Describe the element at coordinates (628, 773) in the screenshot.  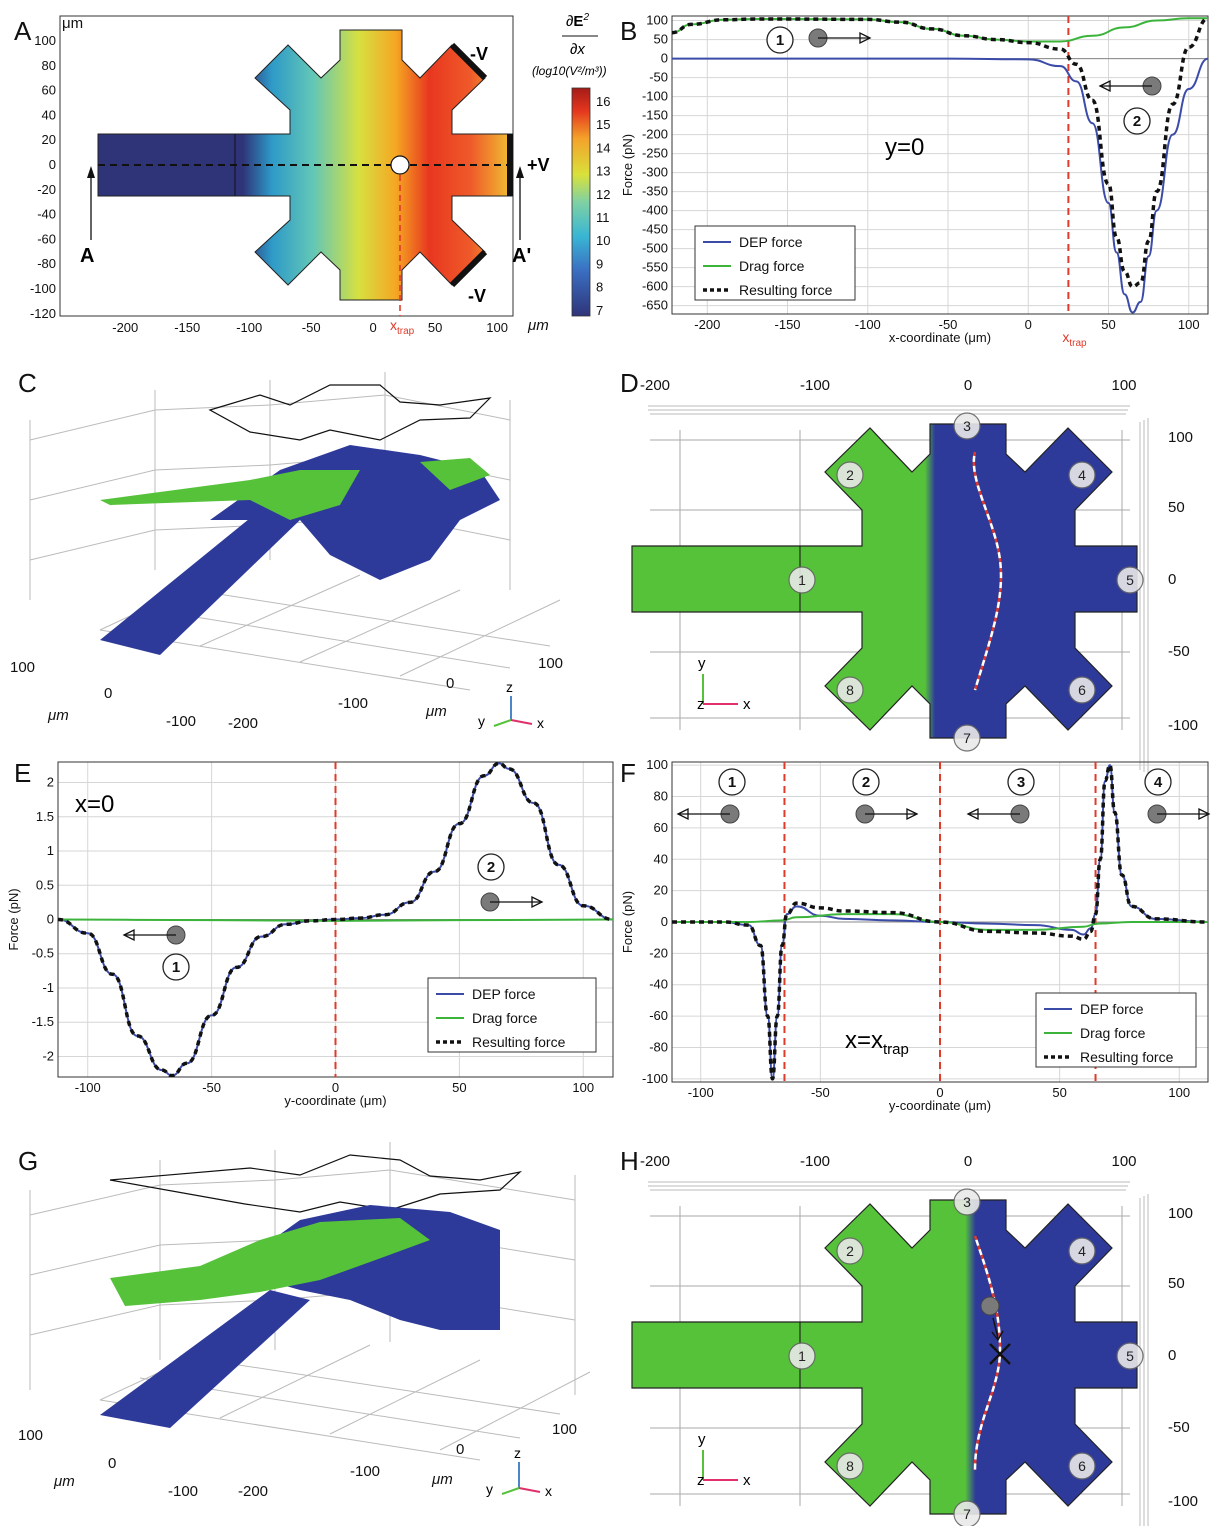
I see `panel-letter-f: F` at that location.